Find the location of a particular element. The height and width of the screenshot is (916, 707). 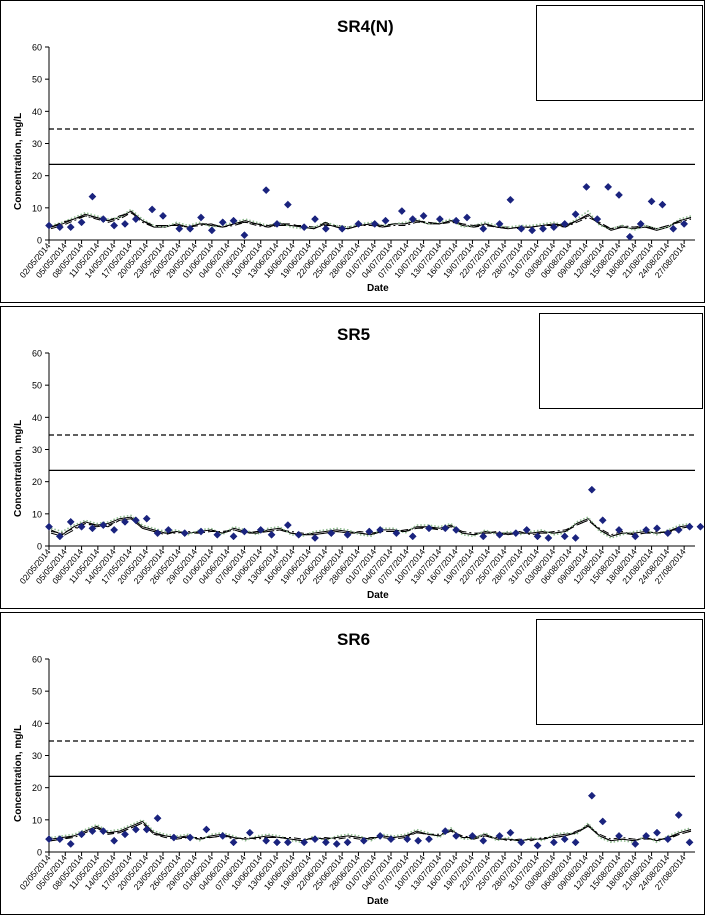

y-tick-label: 50 is located at coordinates (37, 692).